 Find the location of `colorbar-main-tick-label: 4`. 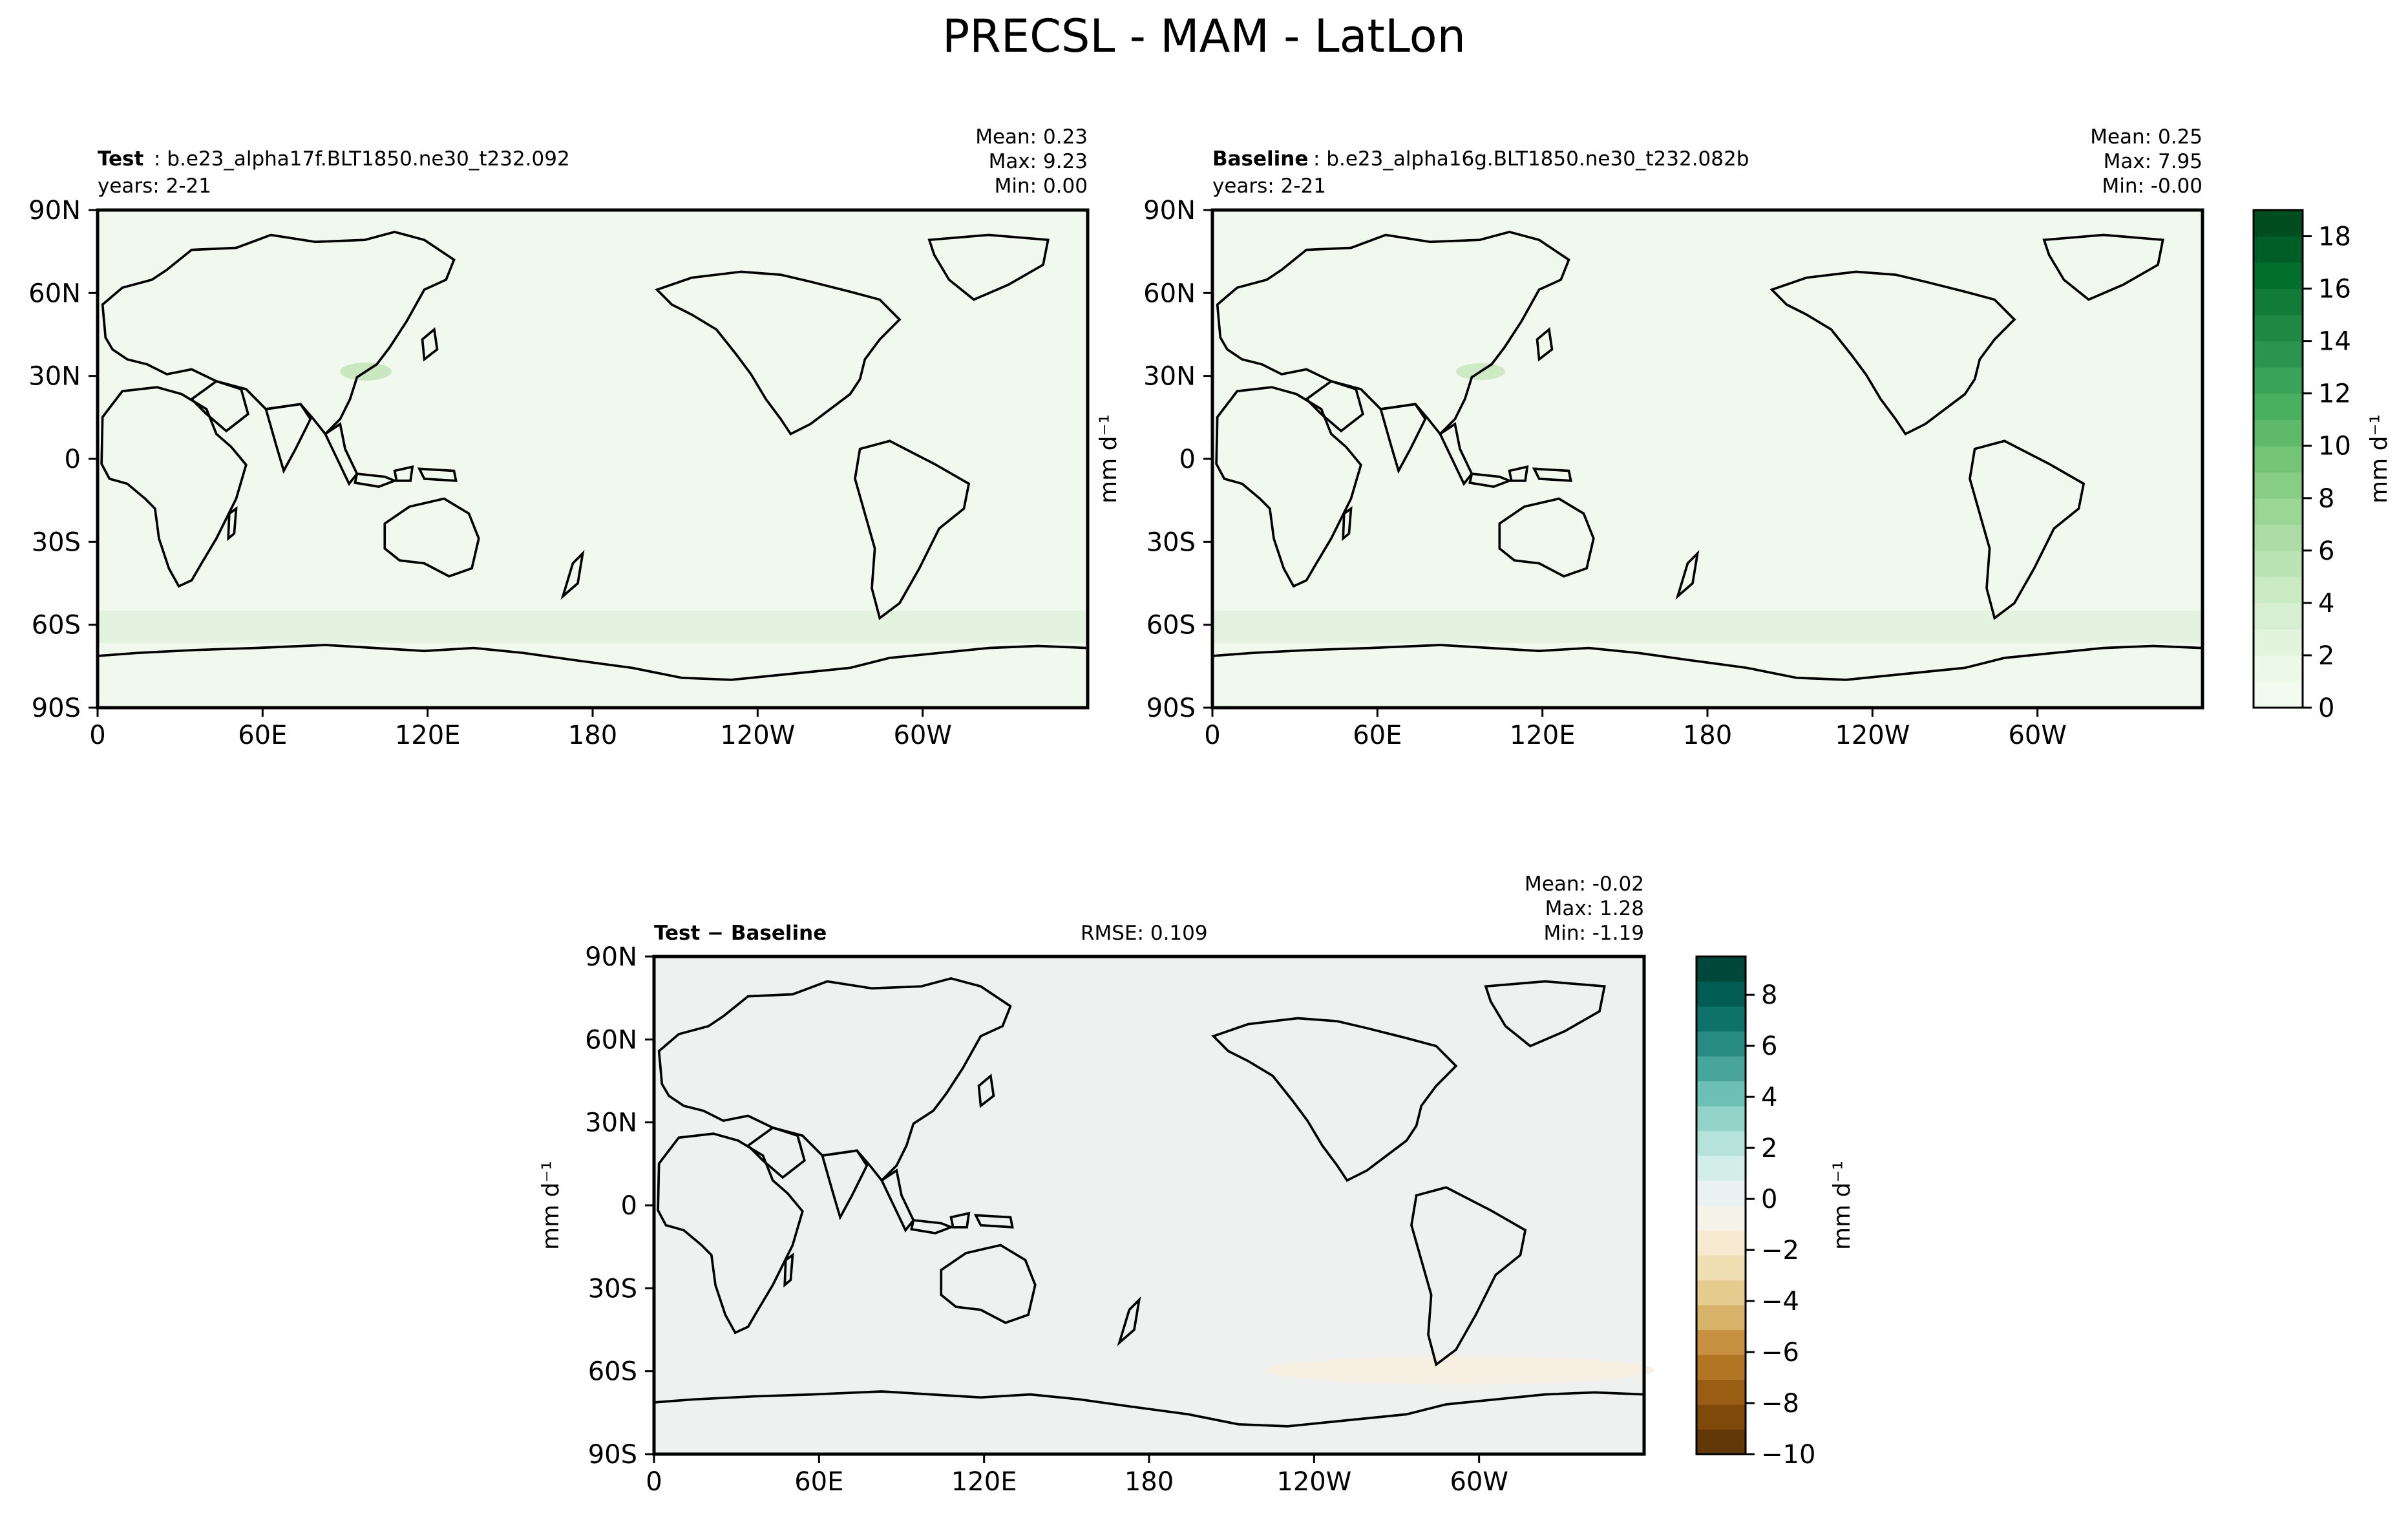

colorbar-main-tick-label: 4 is located at coordinates (2326, 603).